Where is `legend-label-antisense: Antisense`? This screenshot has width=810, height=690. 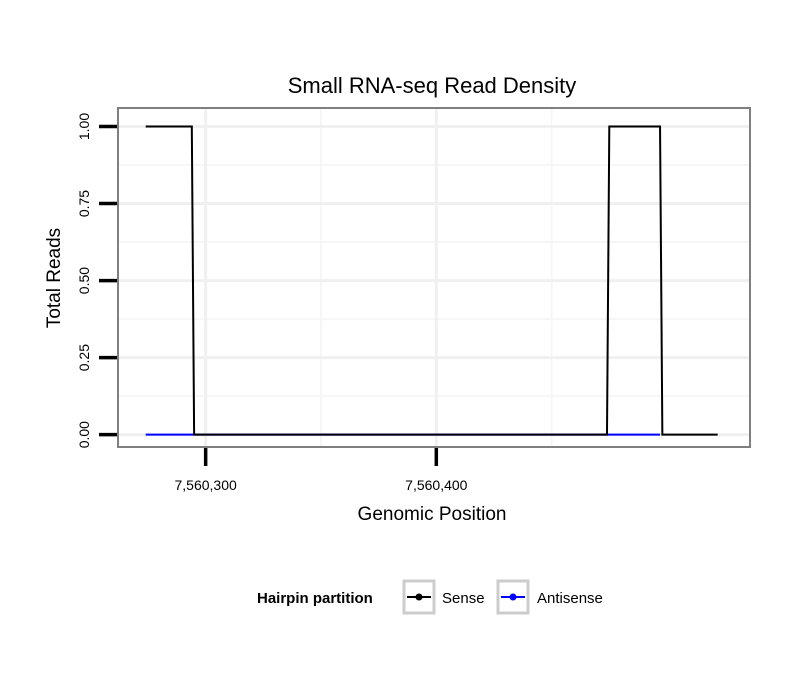 legend-label-antisense: Antisense is located at coordinates (570, 598).